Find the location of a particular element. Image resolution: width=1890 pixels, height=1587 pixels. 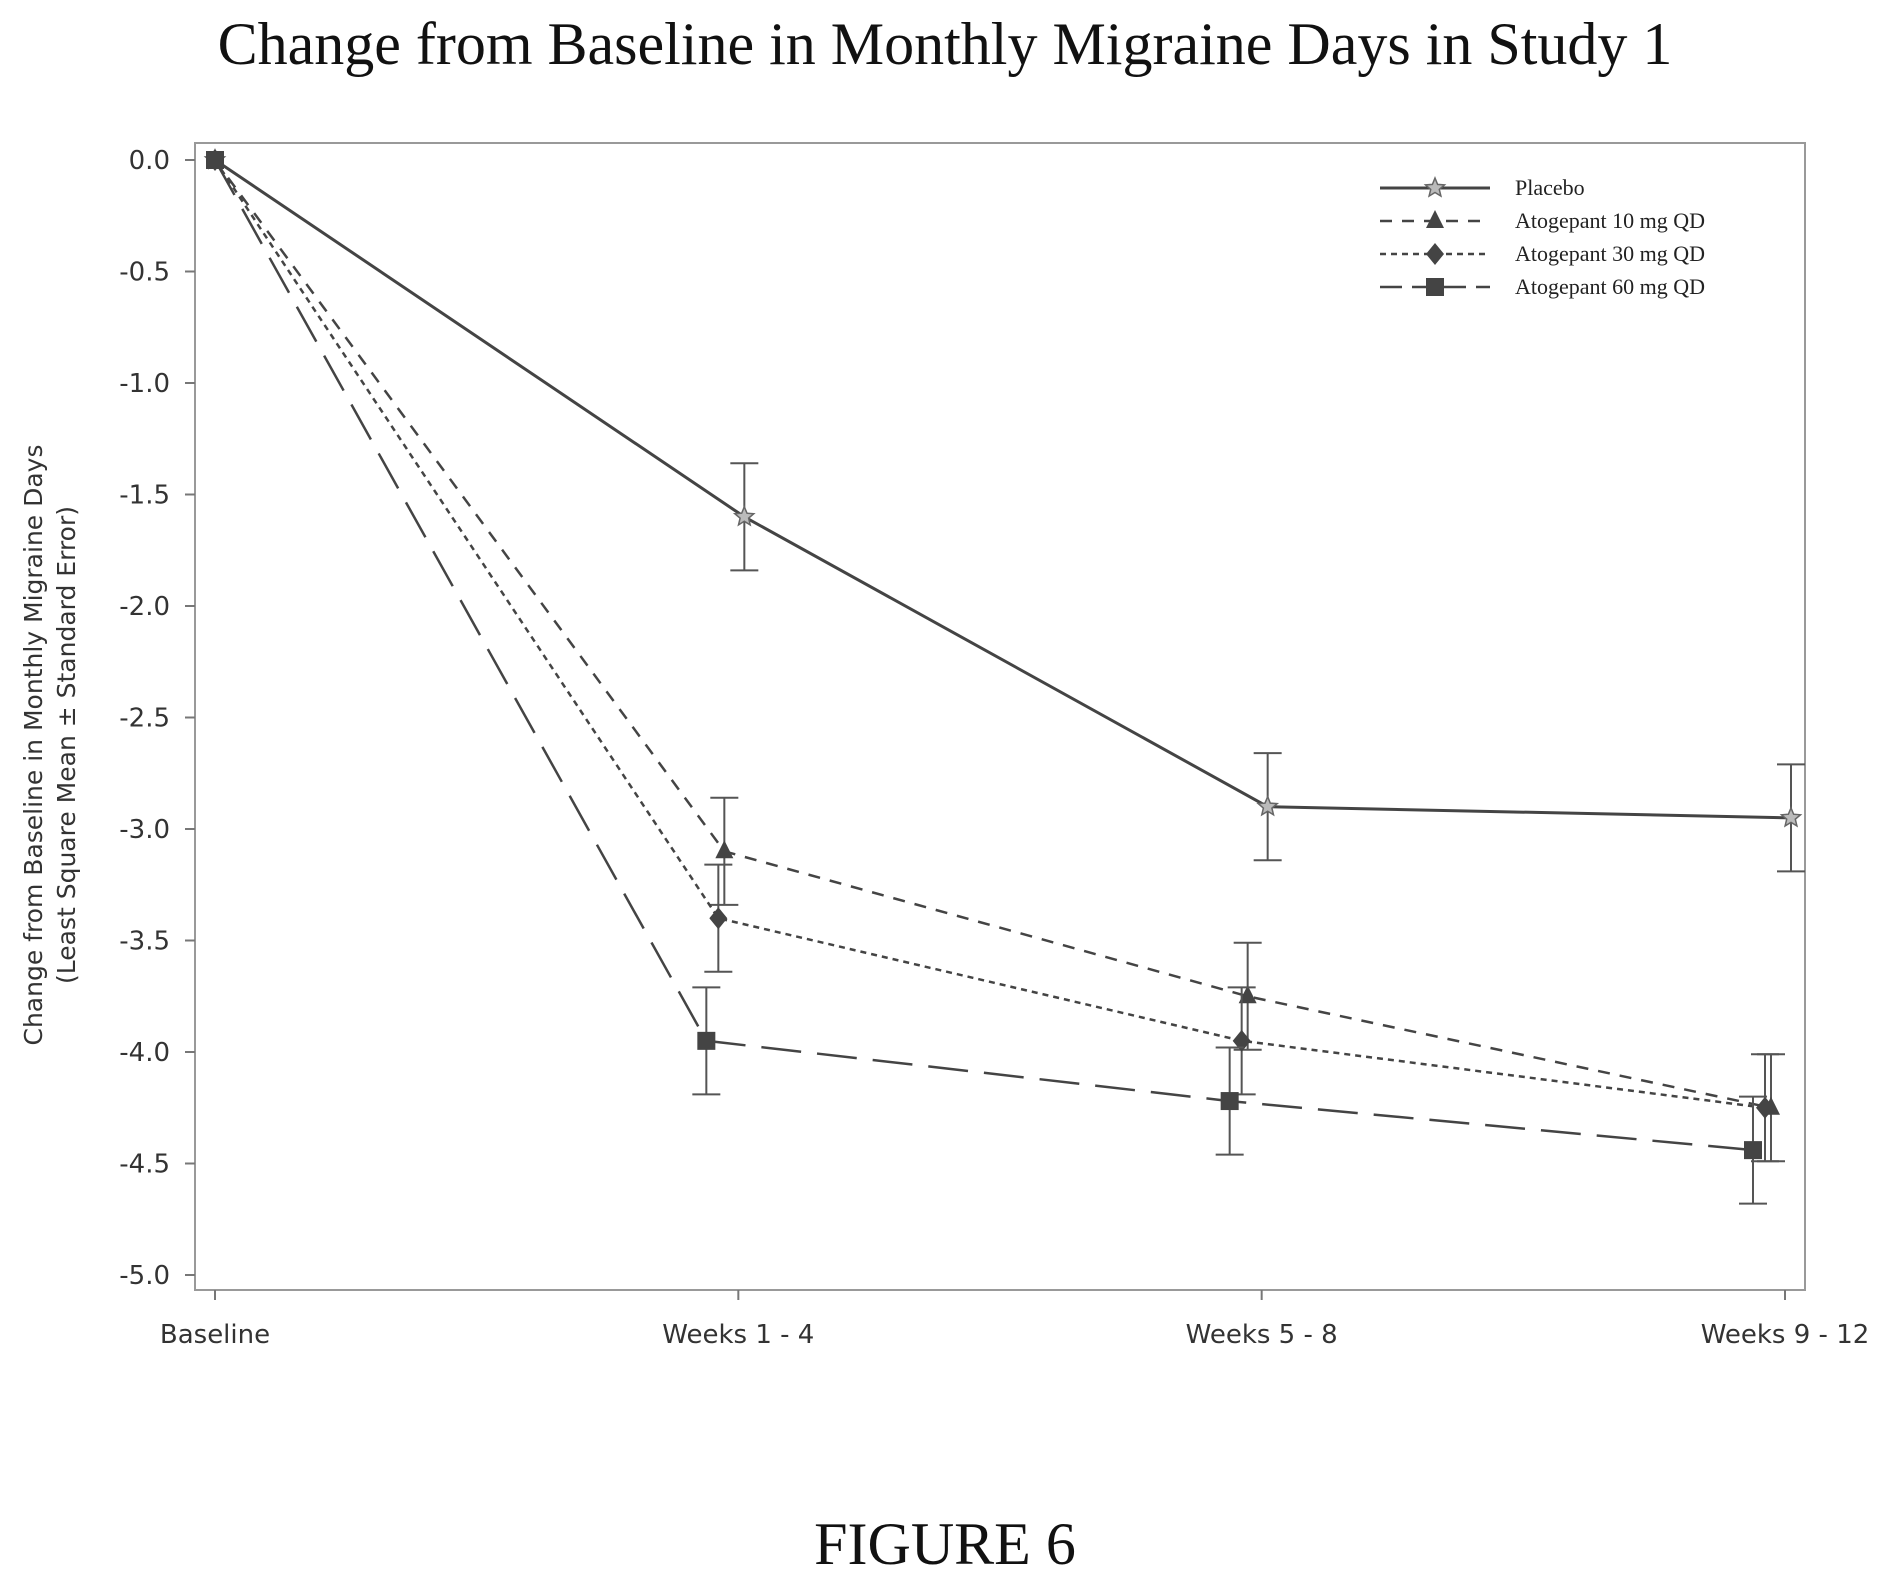

y-tick-label: -4.5 is located at coordinates (144, 1165).